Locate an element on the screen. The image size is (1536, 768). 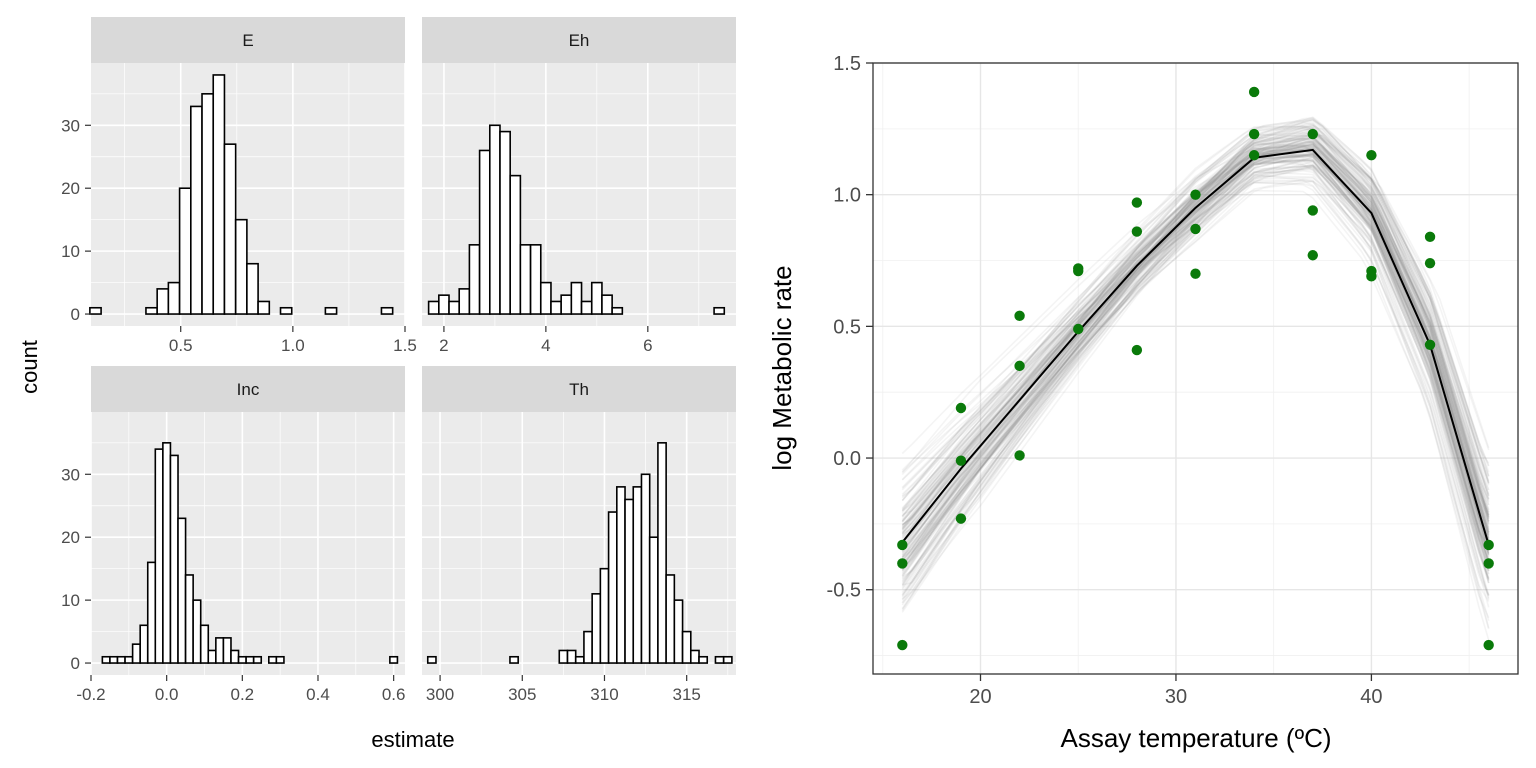
y-tick-label: 10 is located at coordinates (70, 600).